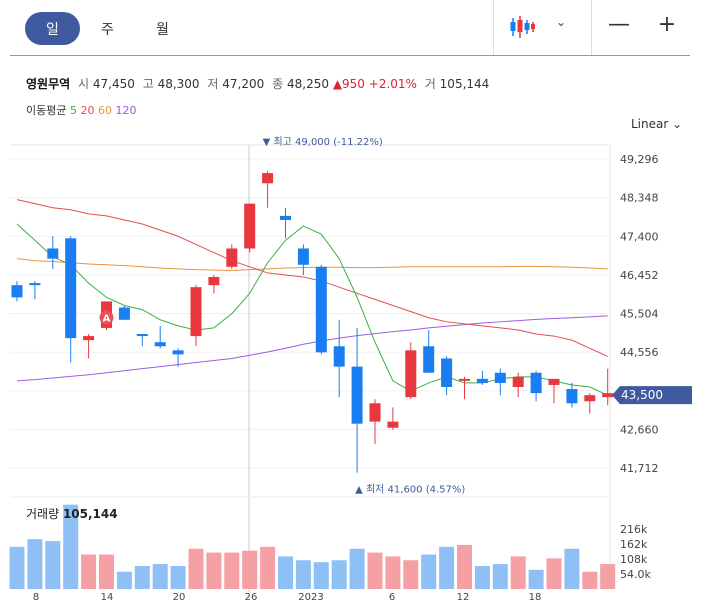  What do you see at coordinates (36, 596) in the screenshot?
I see `x-tick-label: 8` at bounding box center [36, 596].